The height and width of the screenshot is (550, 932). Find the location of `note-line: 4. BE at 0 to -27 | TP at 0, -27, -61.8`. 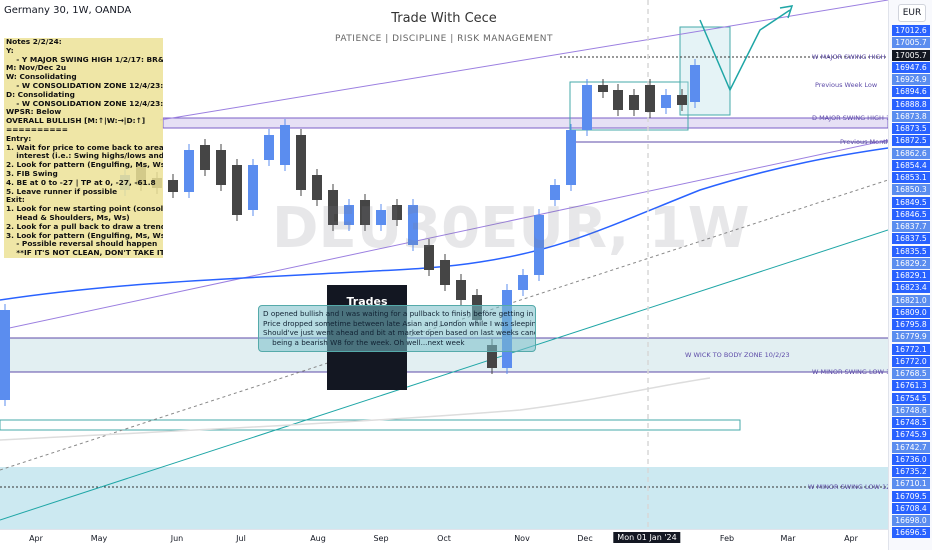

note-line: 4. BE at 0 to -27 | TP at 0, -27, -61.8 is located at coordinates (81, 182).